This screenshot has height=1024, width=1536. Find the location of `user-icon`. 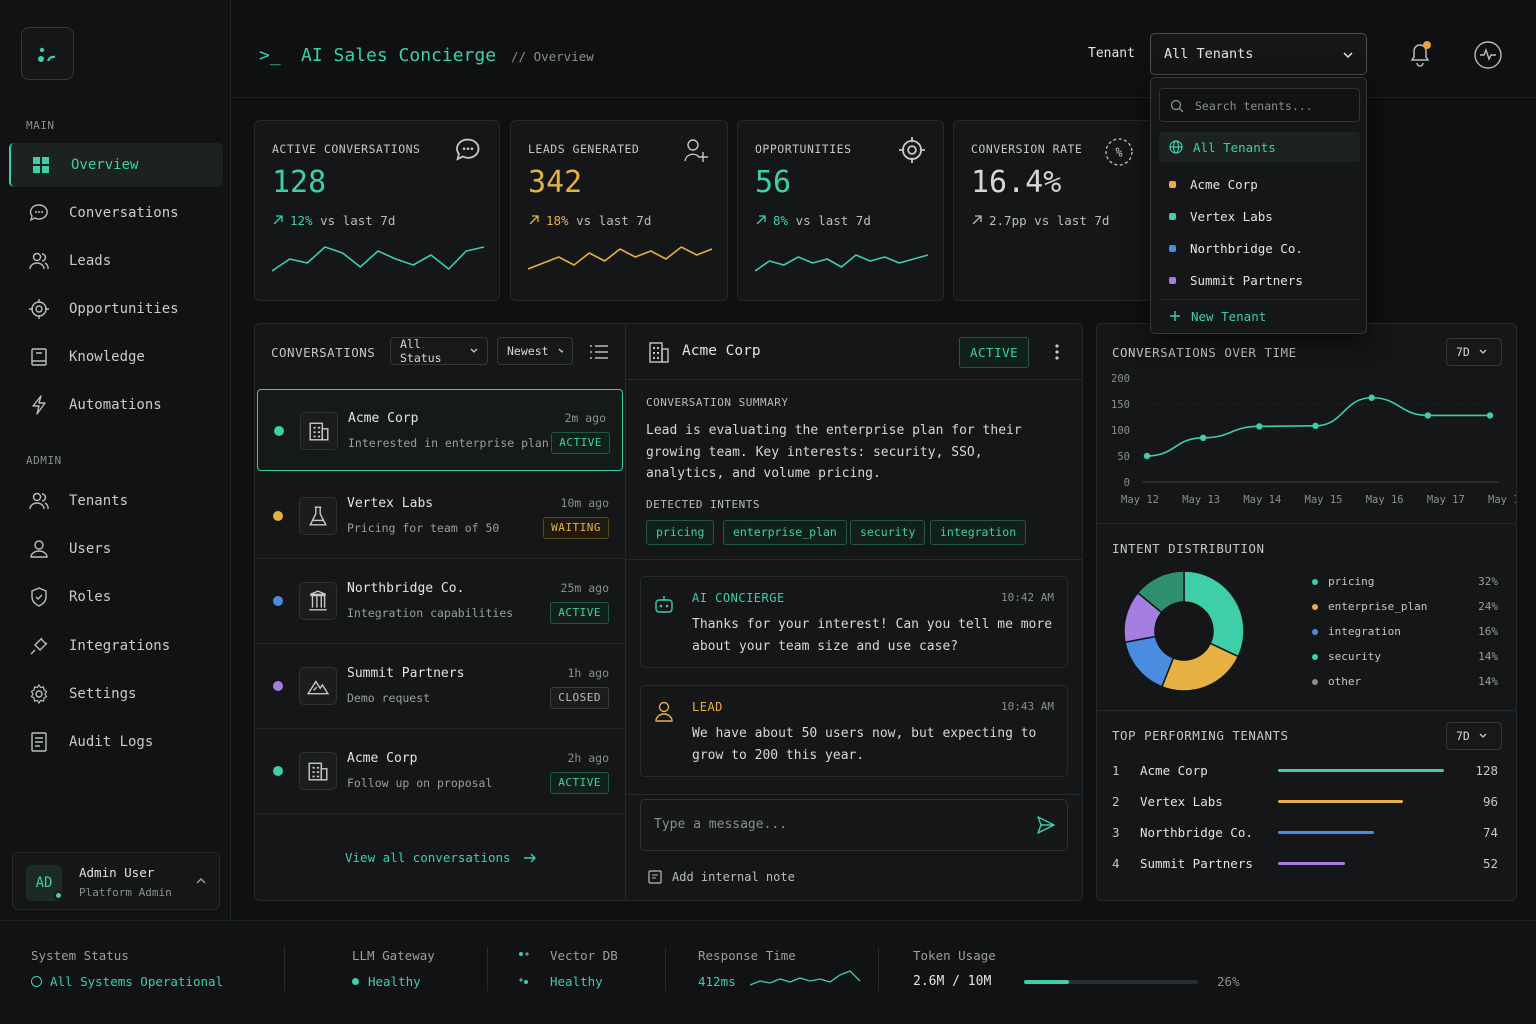

user-icon is located at coordinates (39, 549).